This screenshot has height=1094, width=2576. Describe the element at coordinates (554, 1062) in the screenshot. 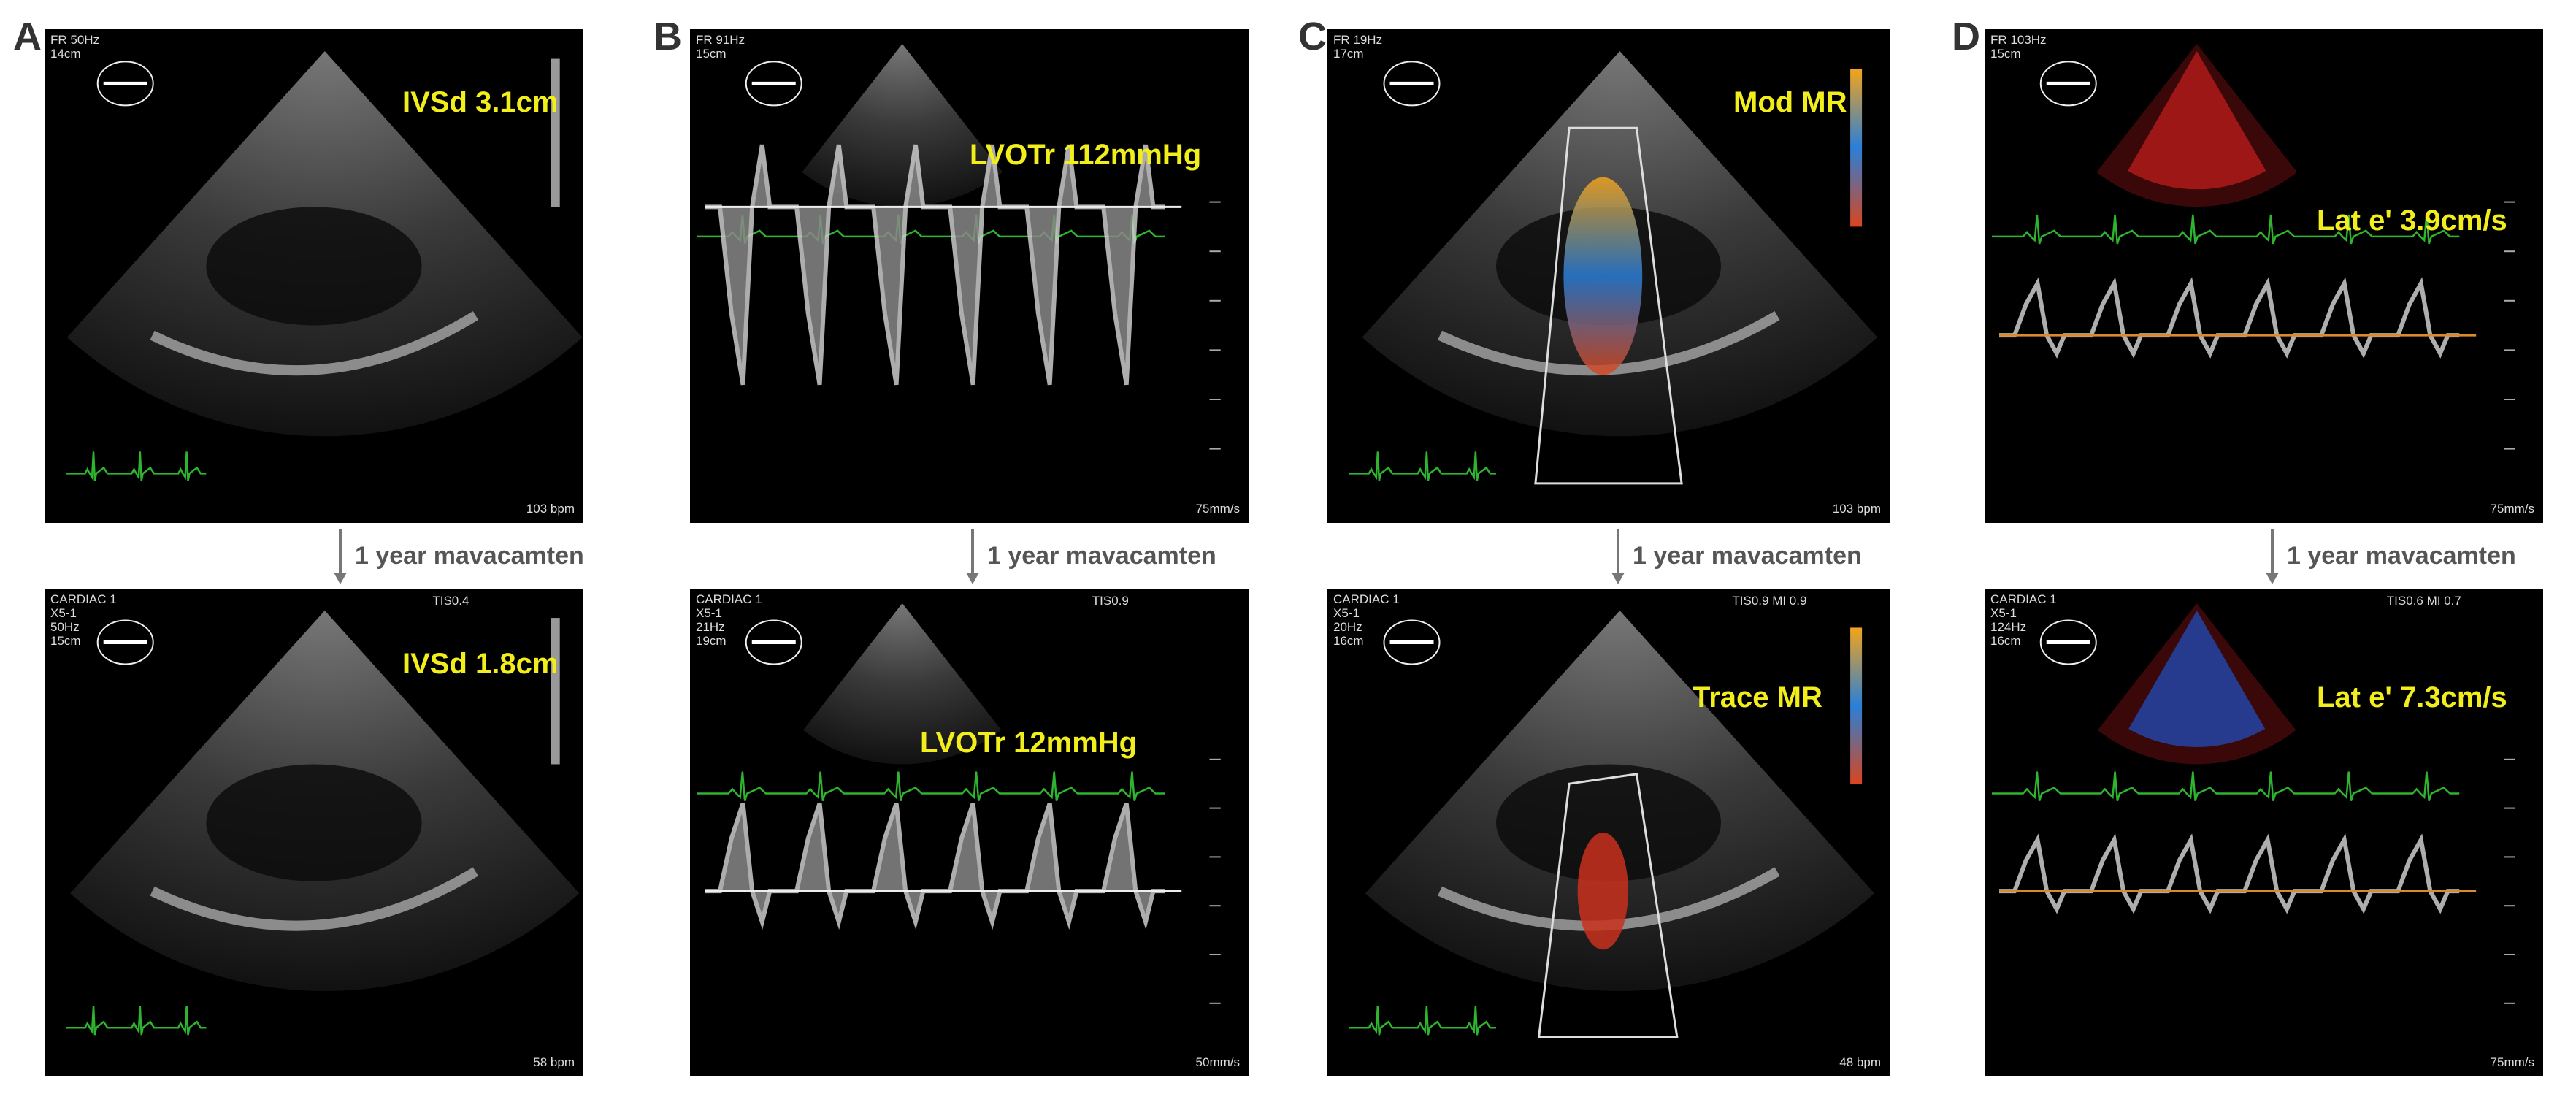

I see `rate-label: 58 bpm` at that location.